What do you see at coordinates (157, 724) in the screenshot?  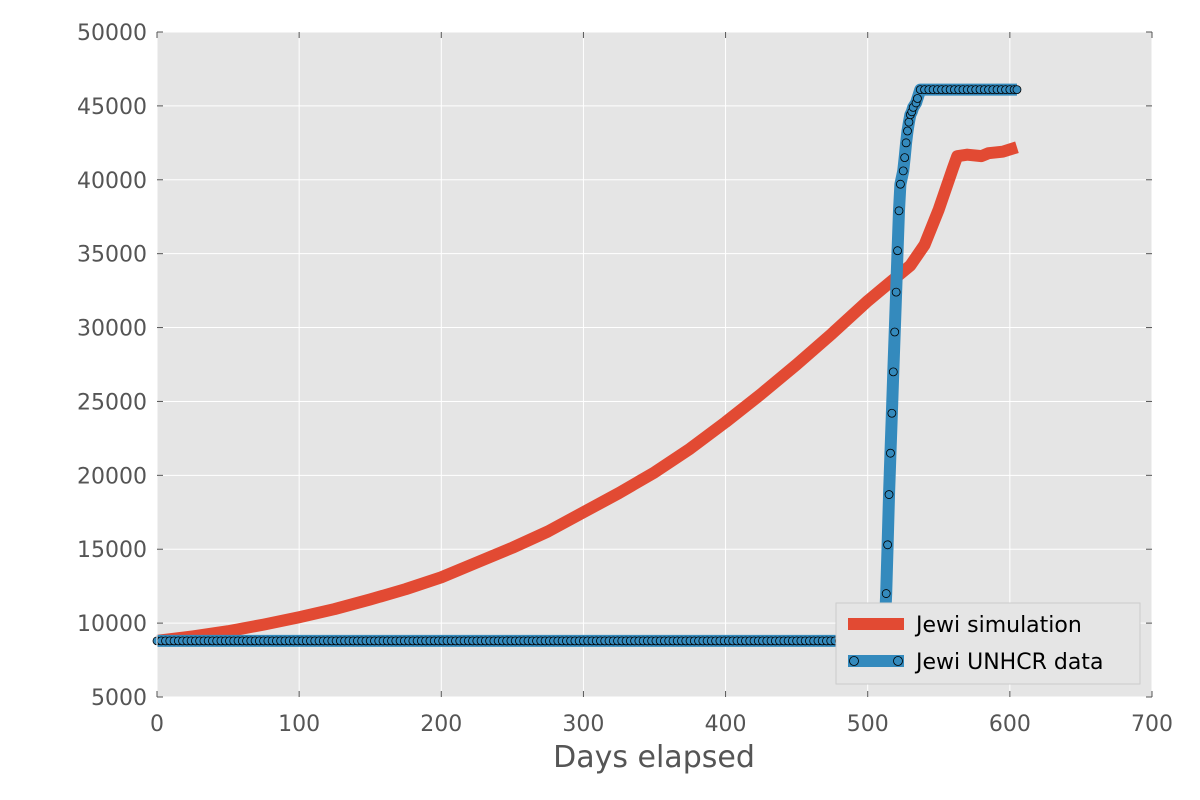 I see `x-tick-label: 0` at bounding box center [157, 724].